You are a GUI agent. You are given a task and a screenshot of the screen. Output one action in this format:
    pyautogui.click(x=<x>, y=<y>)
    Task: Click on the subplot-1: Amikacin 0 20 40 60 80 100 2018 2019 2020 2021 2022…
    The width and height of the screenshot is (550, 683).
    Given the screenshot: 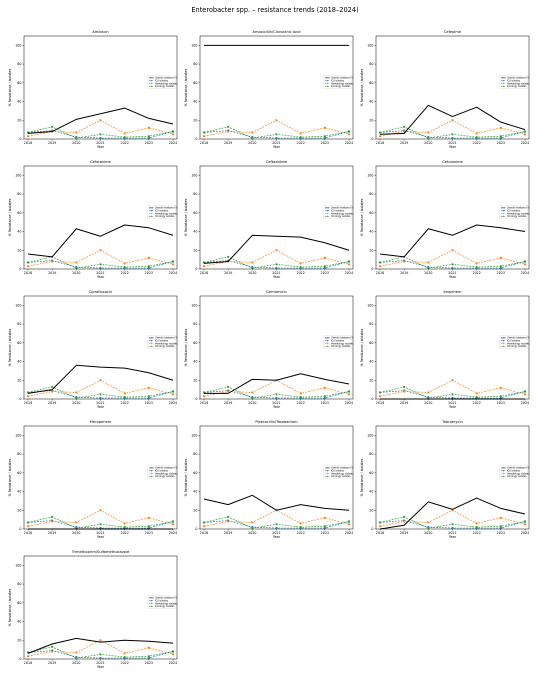 What is the action you would take?
    pyautogui.click(x=93, y=89)
    